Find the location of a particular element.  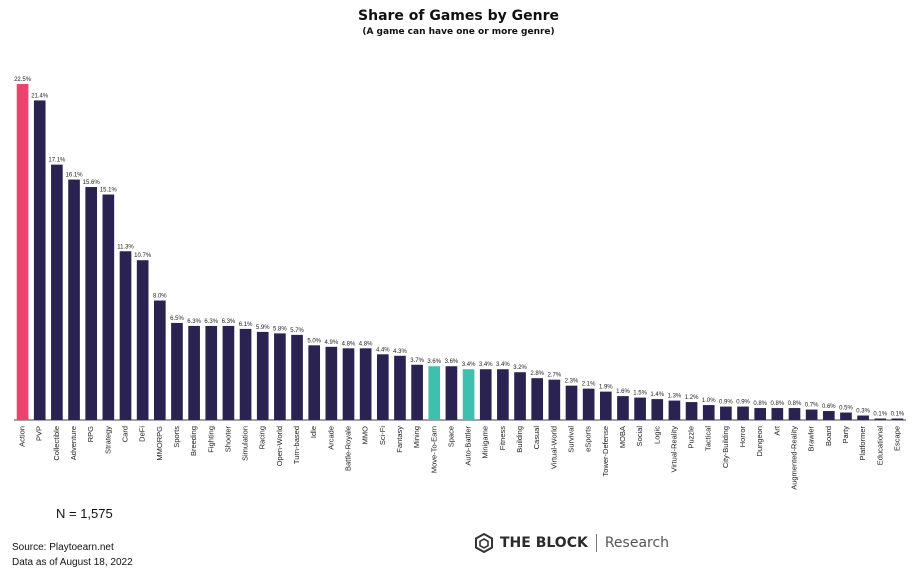

category-label: Breeding is located at coordinates (193, 441).